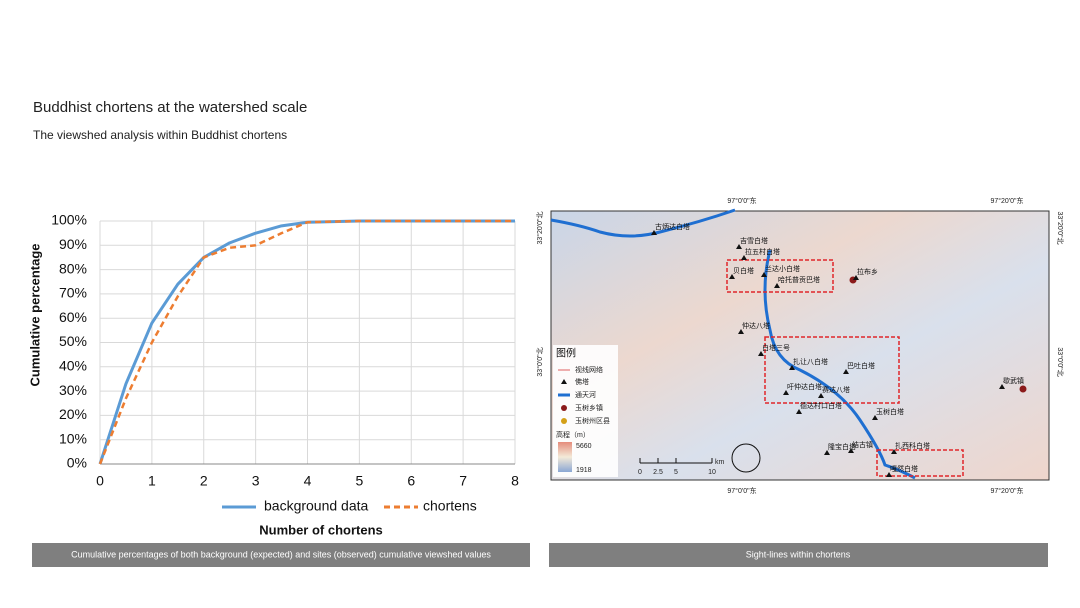 This screenshot has width=1080, height=608. Describe the element at coordinates (34, 314) in the screenshot. I see `y-axis-label: Cumulative percentage` at that location.